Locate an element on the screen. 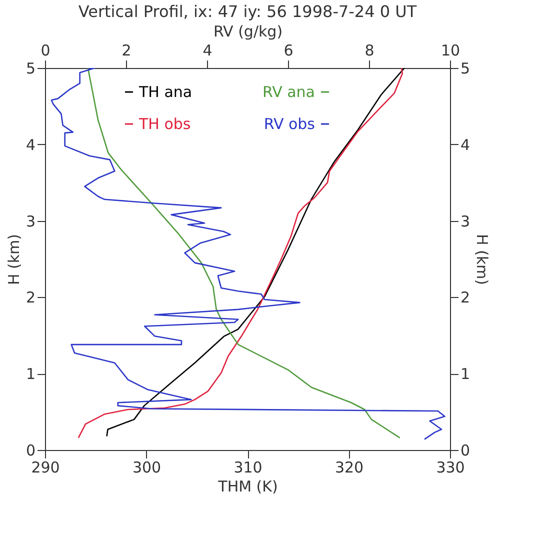 The height and width of the screenshot is (546, 554). y-tick-label: 2 is located at coordinates (31, 297).